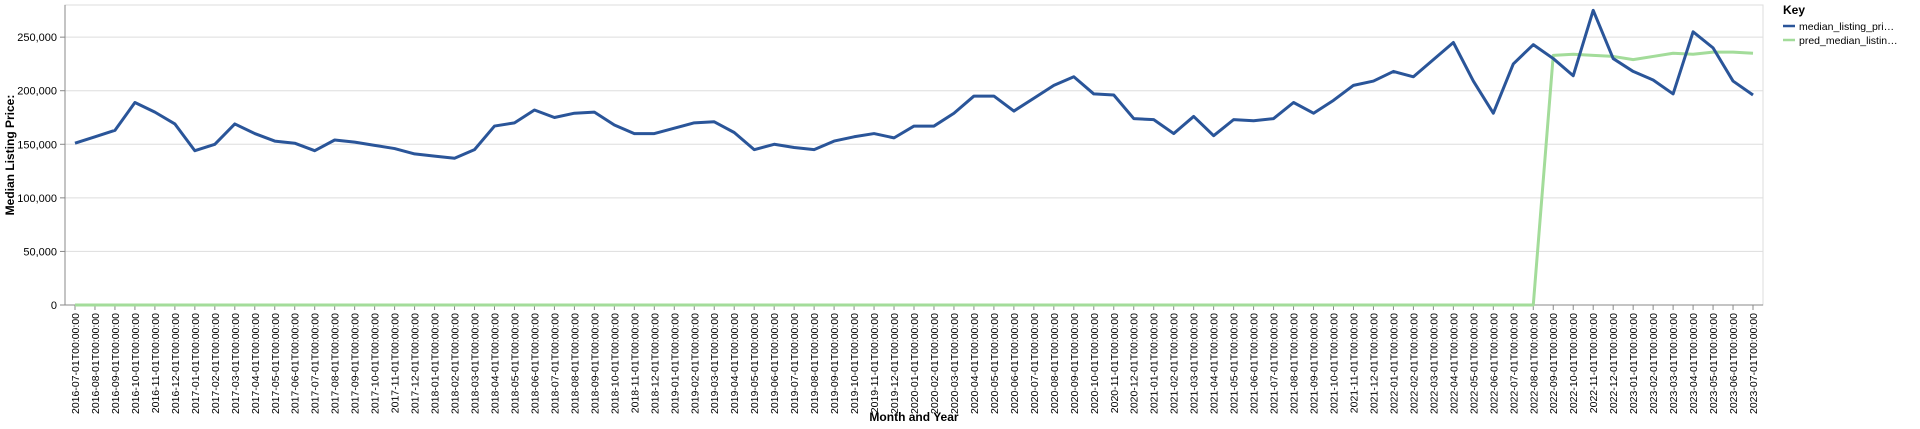 This screenshot has height=429, width=1920. I want to click on x-tick-label: 2022-05-01T00:00:00, so click(1474, 363).